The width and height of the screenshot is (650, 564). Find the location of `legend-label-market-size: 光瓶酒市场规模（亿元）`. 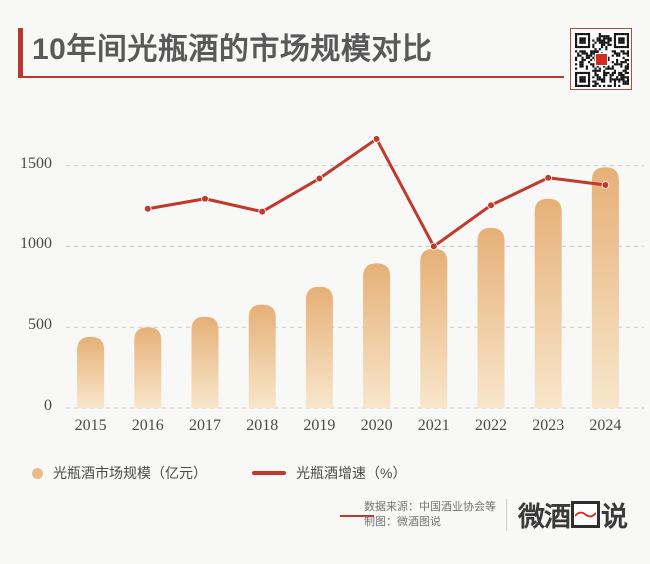

legend-label-market-size: 光瓶酒市场规模（亿元） is located at coordinates (130, 473).